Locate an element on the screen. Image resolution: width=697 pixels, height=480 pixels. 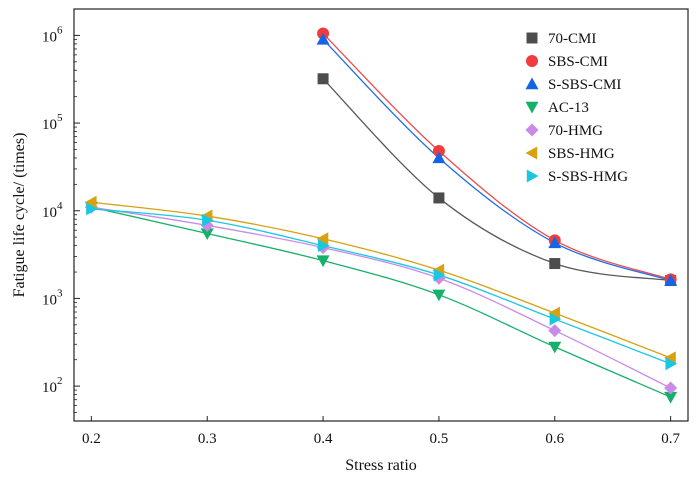
legend-label-70-cmi: 70-CMI is located at coordinates (572, 39).